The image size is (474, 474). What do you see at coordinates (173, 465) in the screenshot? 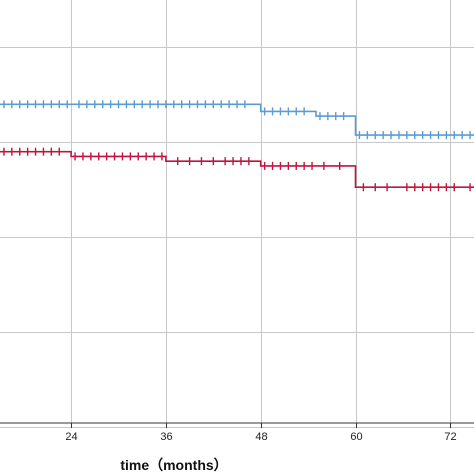
I see `x-axis-label: time（months）` at bounding box center [173, 465].